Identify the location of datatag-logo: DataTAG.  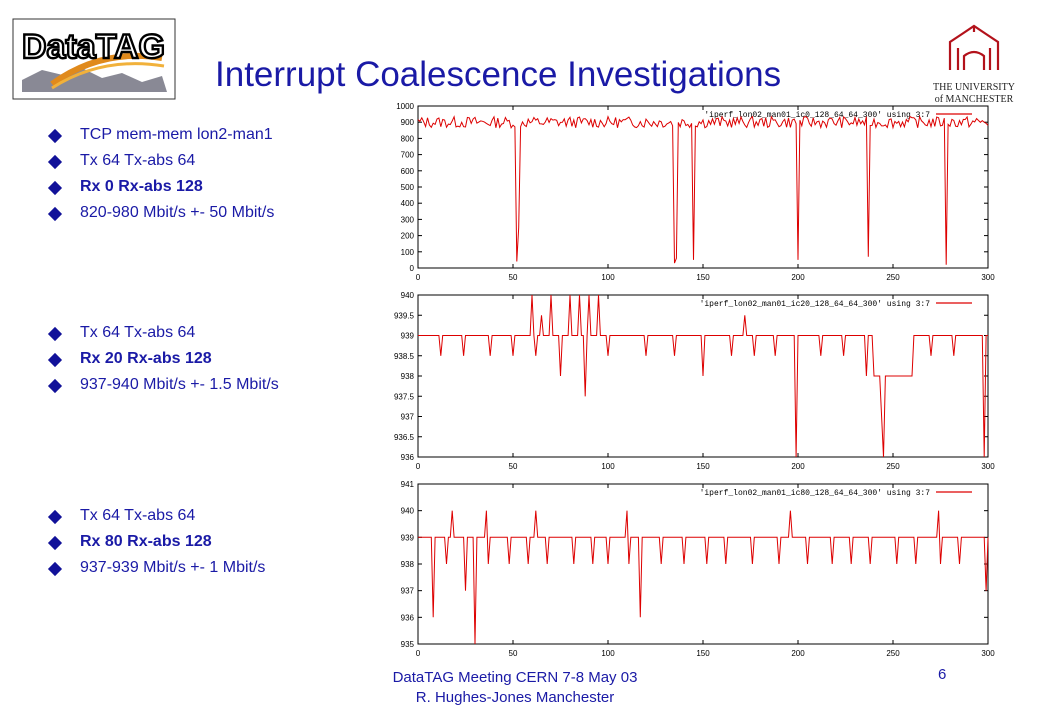
(94, 59).